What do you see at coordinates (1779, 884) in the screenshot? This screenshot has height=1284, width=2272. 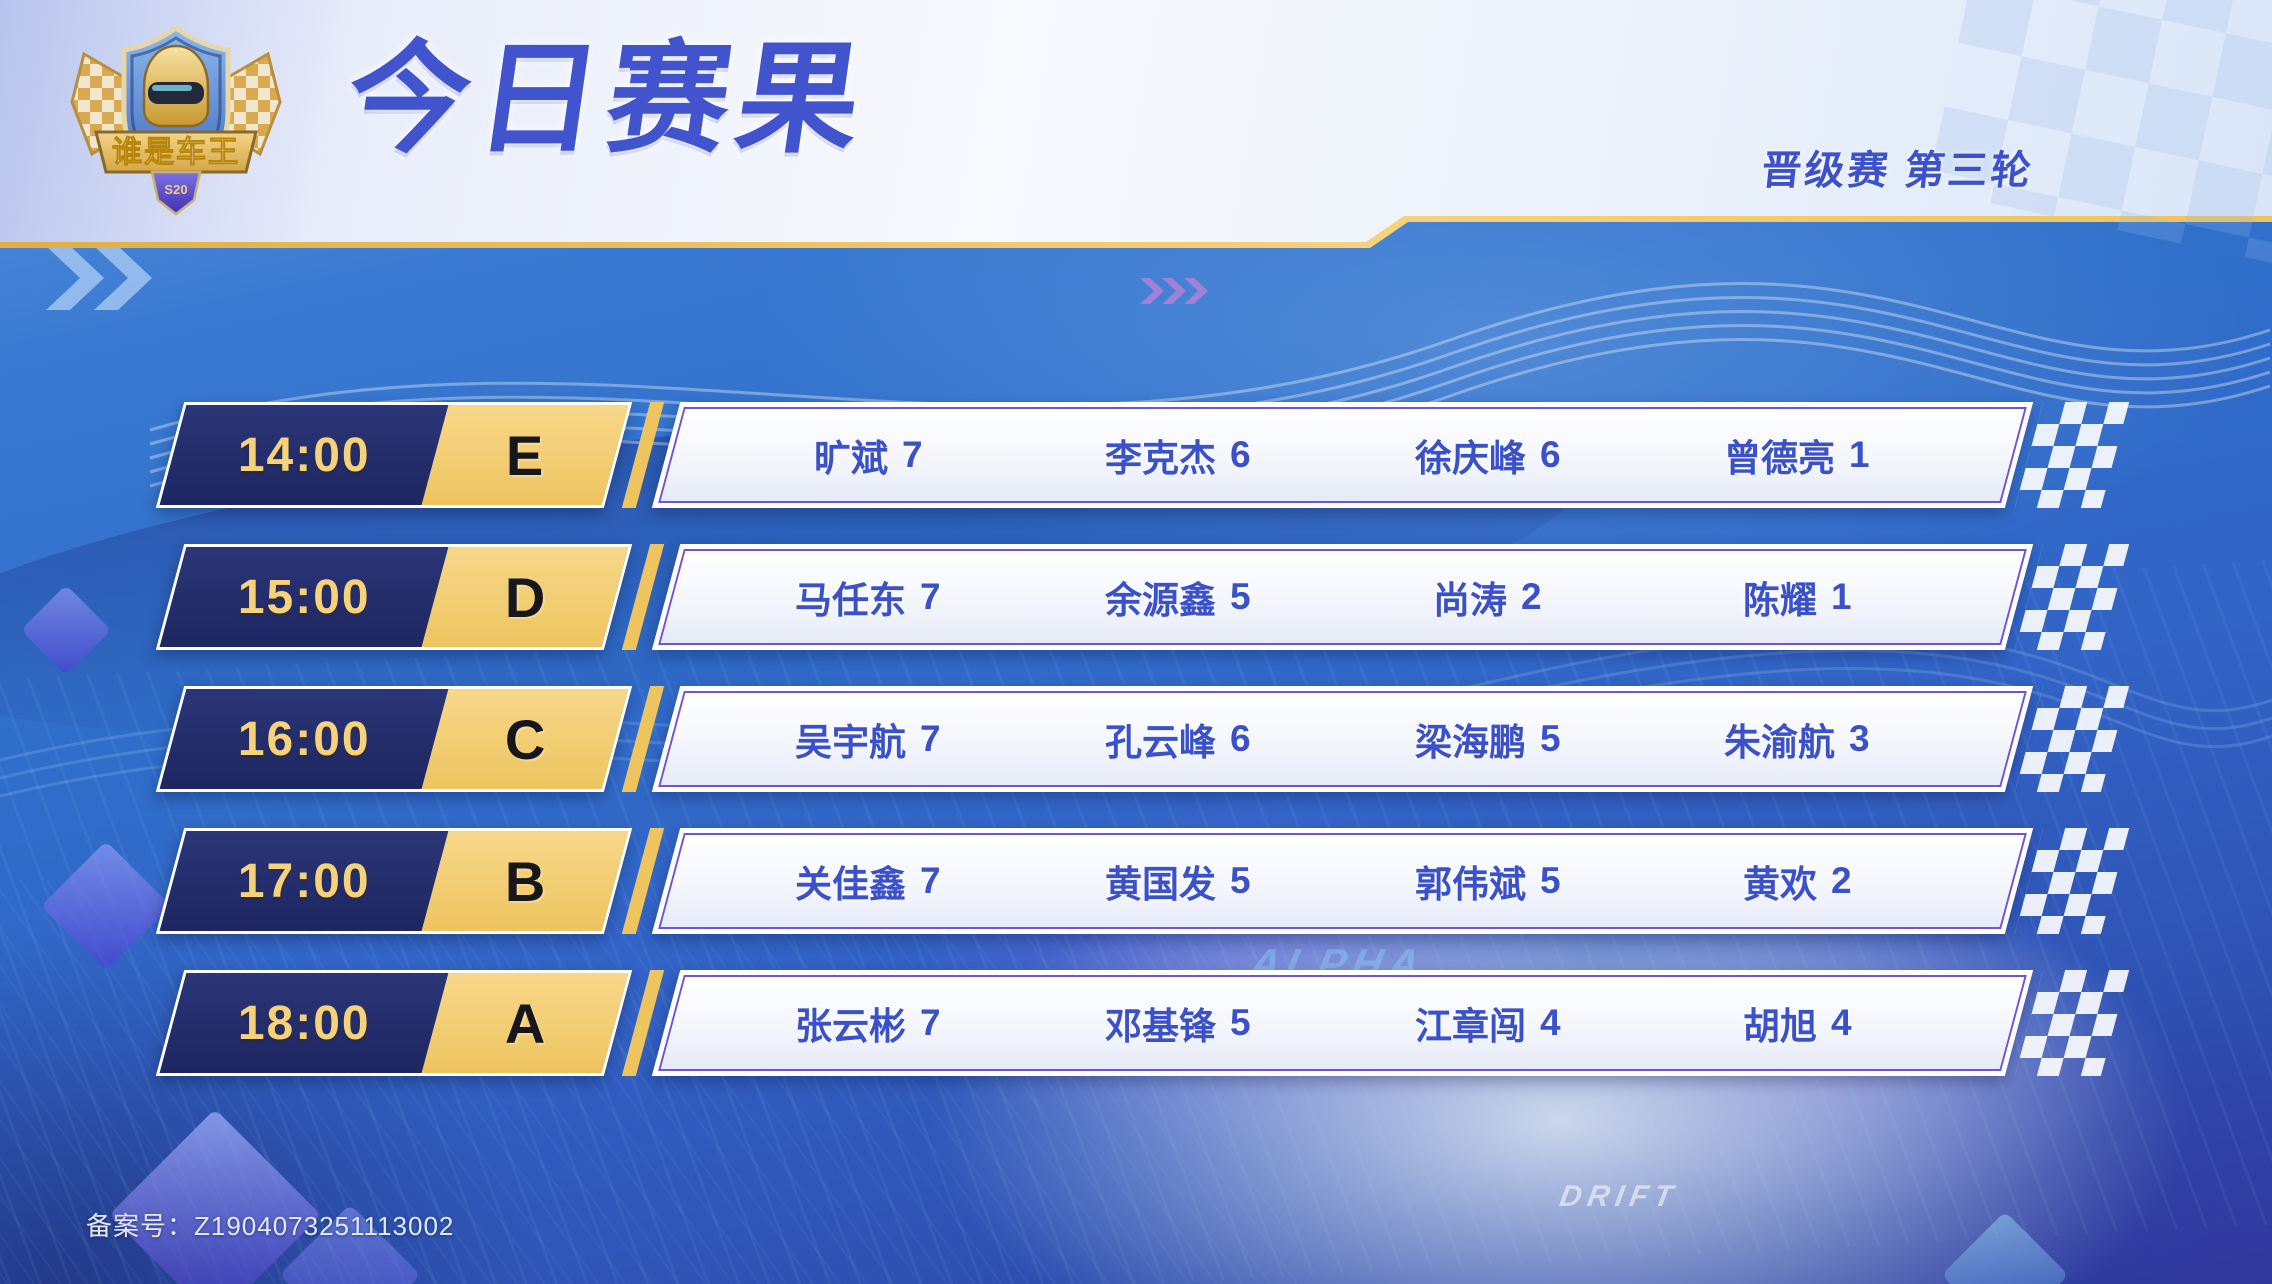 I see `player-name: 黄欢` at bounding box center [1779, 884].